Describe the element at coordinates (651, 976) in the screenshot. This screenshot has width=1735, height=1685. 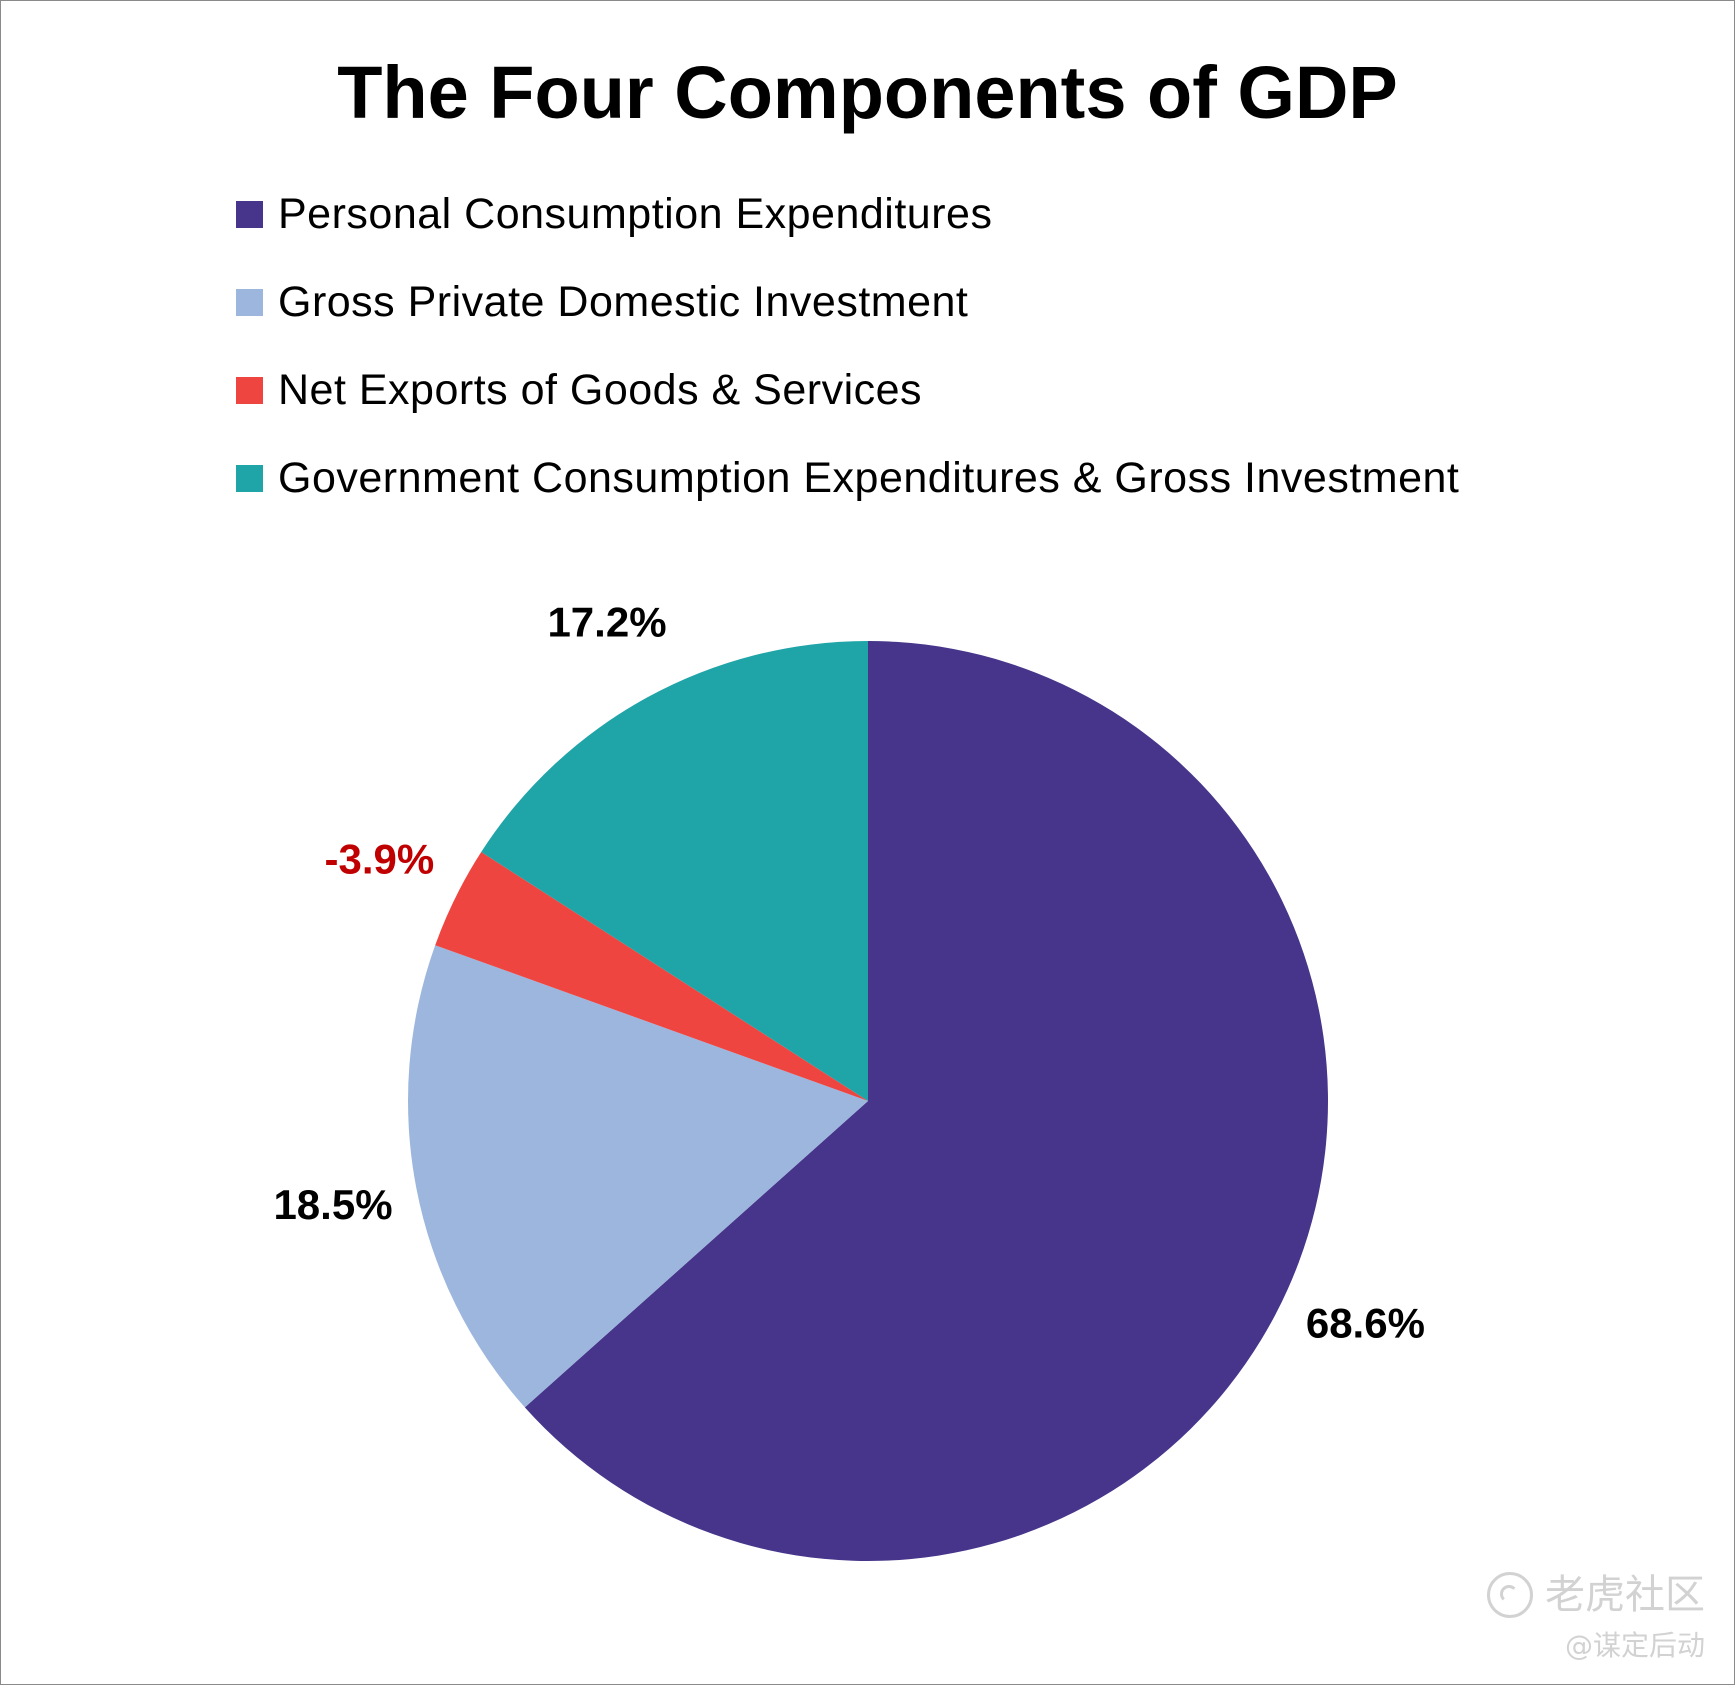
I see `pie-slice-net-exports` at that location.